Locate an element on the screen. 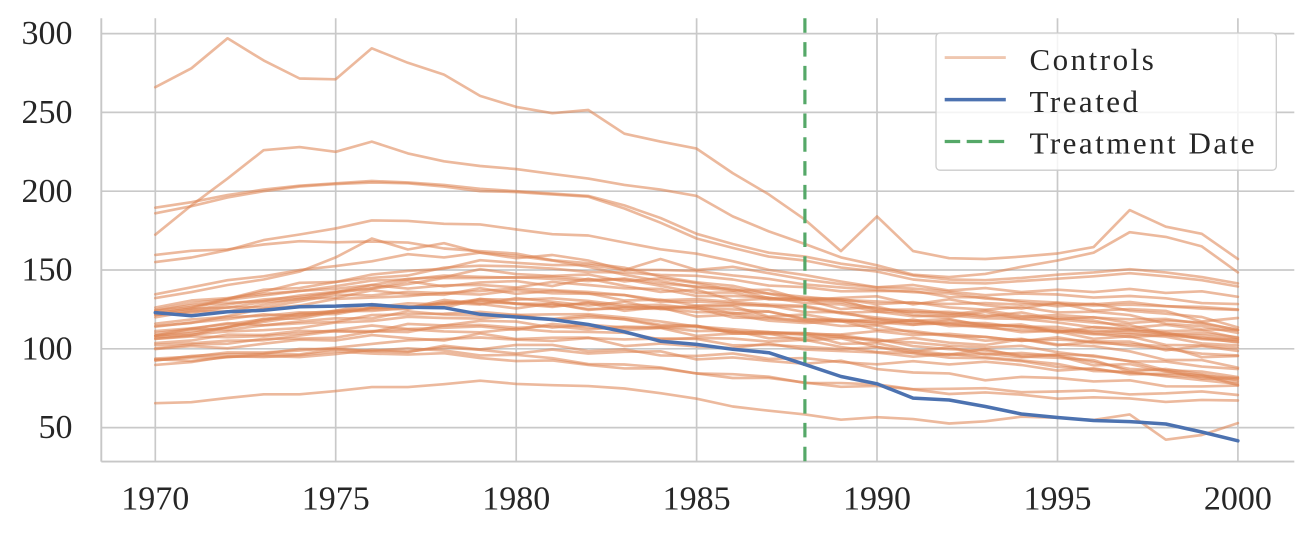  svg-text: 1980 is located at coordinates (516, 499).